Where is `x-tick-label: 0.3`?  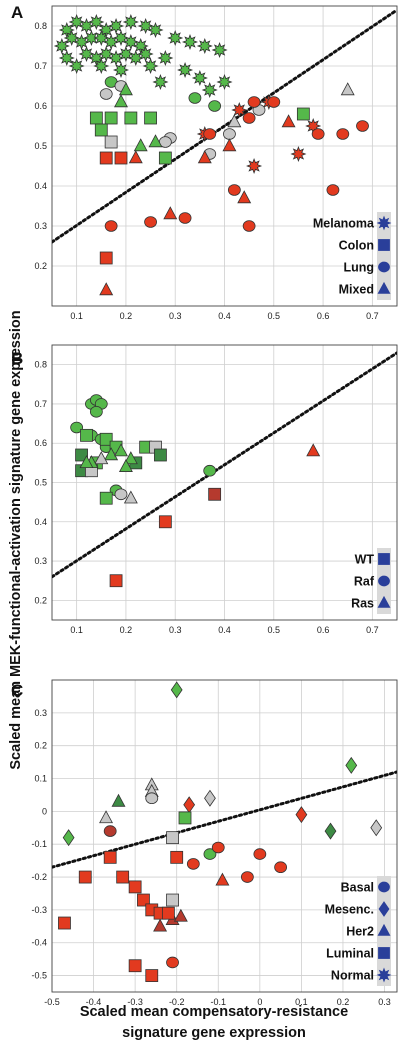
x-tick-label: 0.3 is located at coordinates (175, 316).